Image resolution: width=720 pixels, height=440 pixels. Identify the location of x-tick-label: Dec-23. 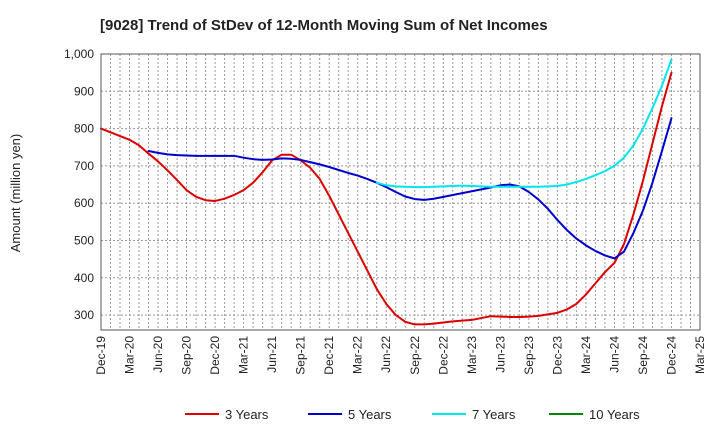
(557, 355).